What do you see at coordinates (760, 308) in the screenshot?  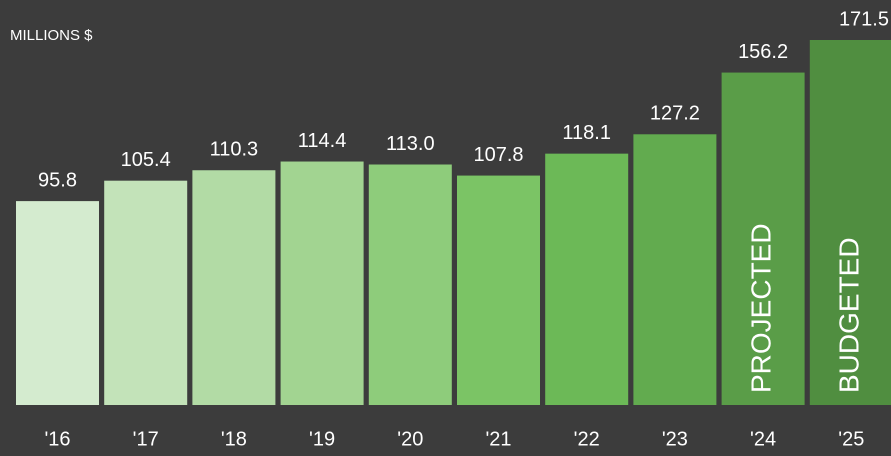 I see `bar-annotation: PROJECTED` at bounding box center [760, 308].